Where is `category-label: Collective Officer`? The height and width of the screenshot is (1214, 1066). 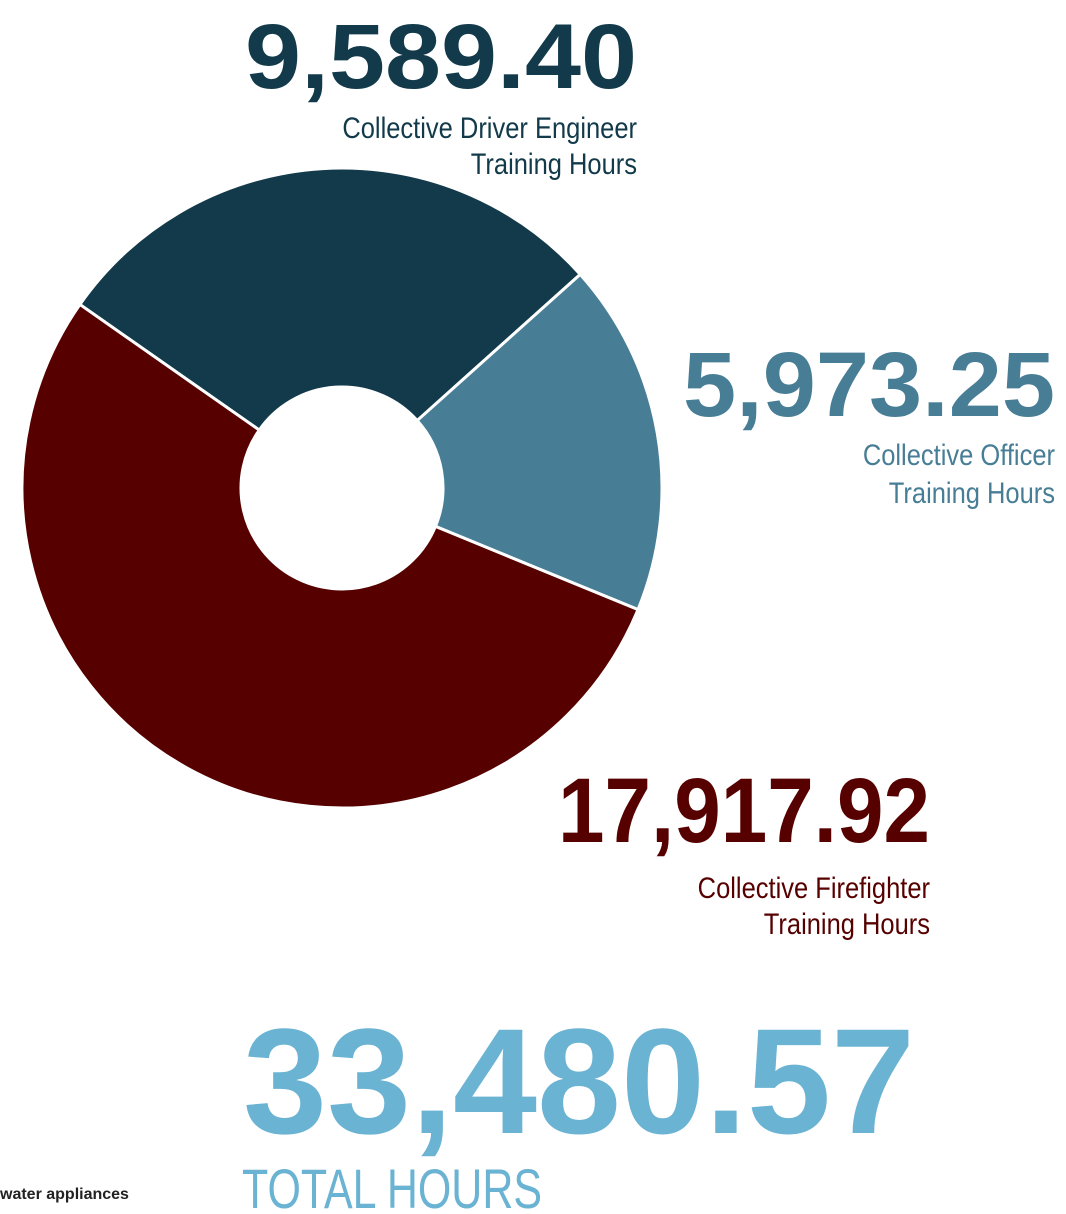
category-label: Collective Officer is located at coordinates (959, 454).